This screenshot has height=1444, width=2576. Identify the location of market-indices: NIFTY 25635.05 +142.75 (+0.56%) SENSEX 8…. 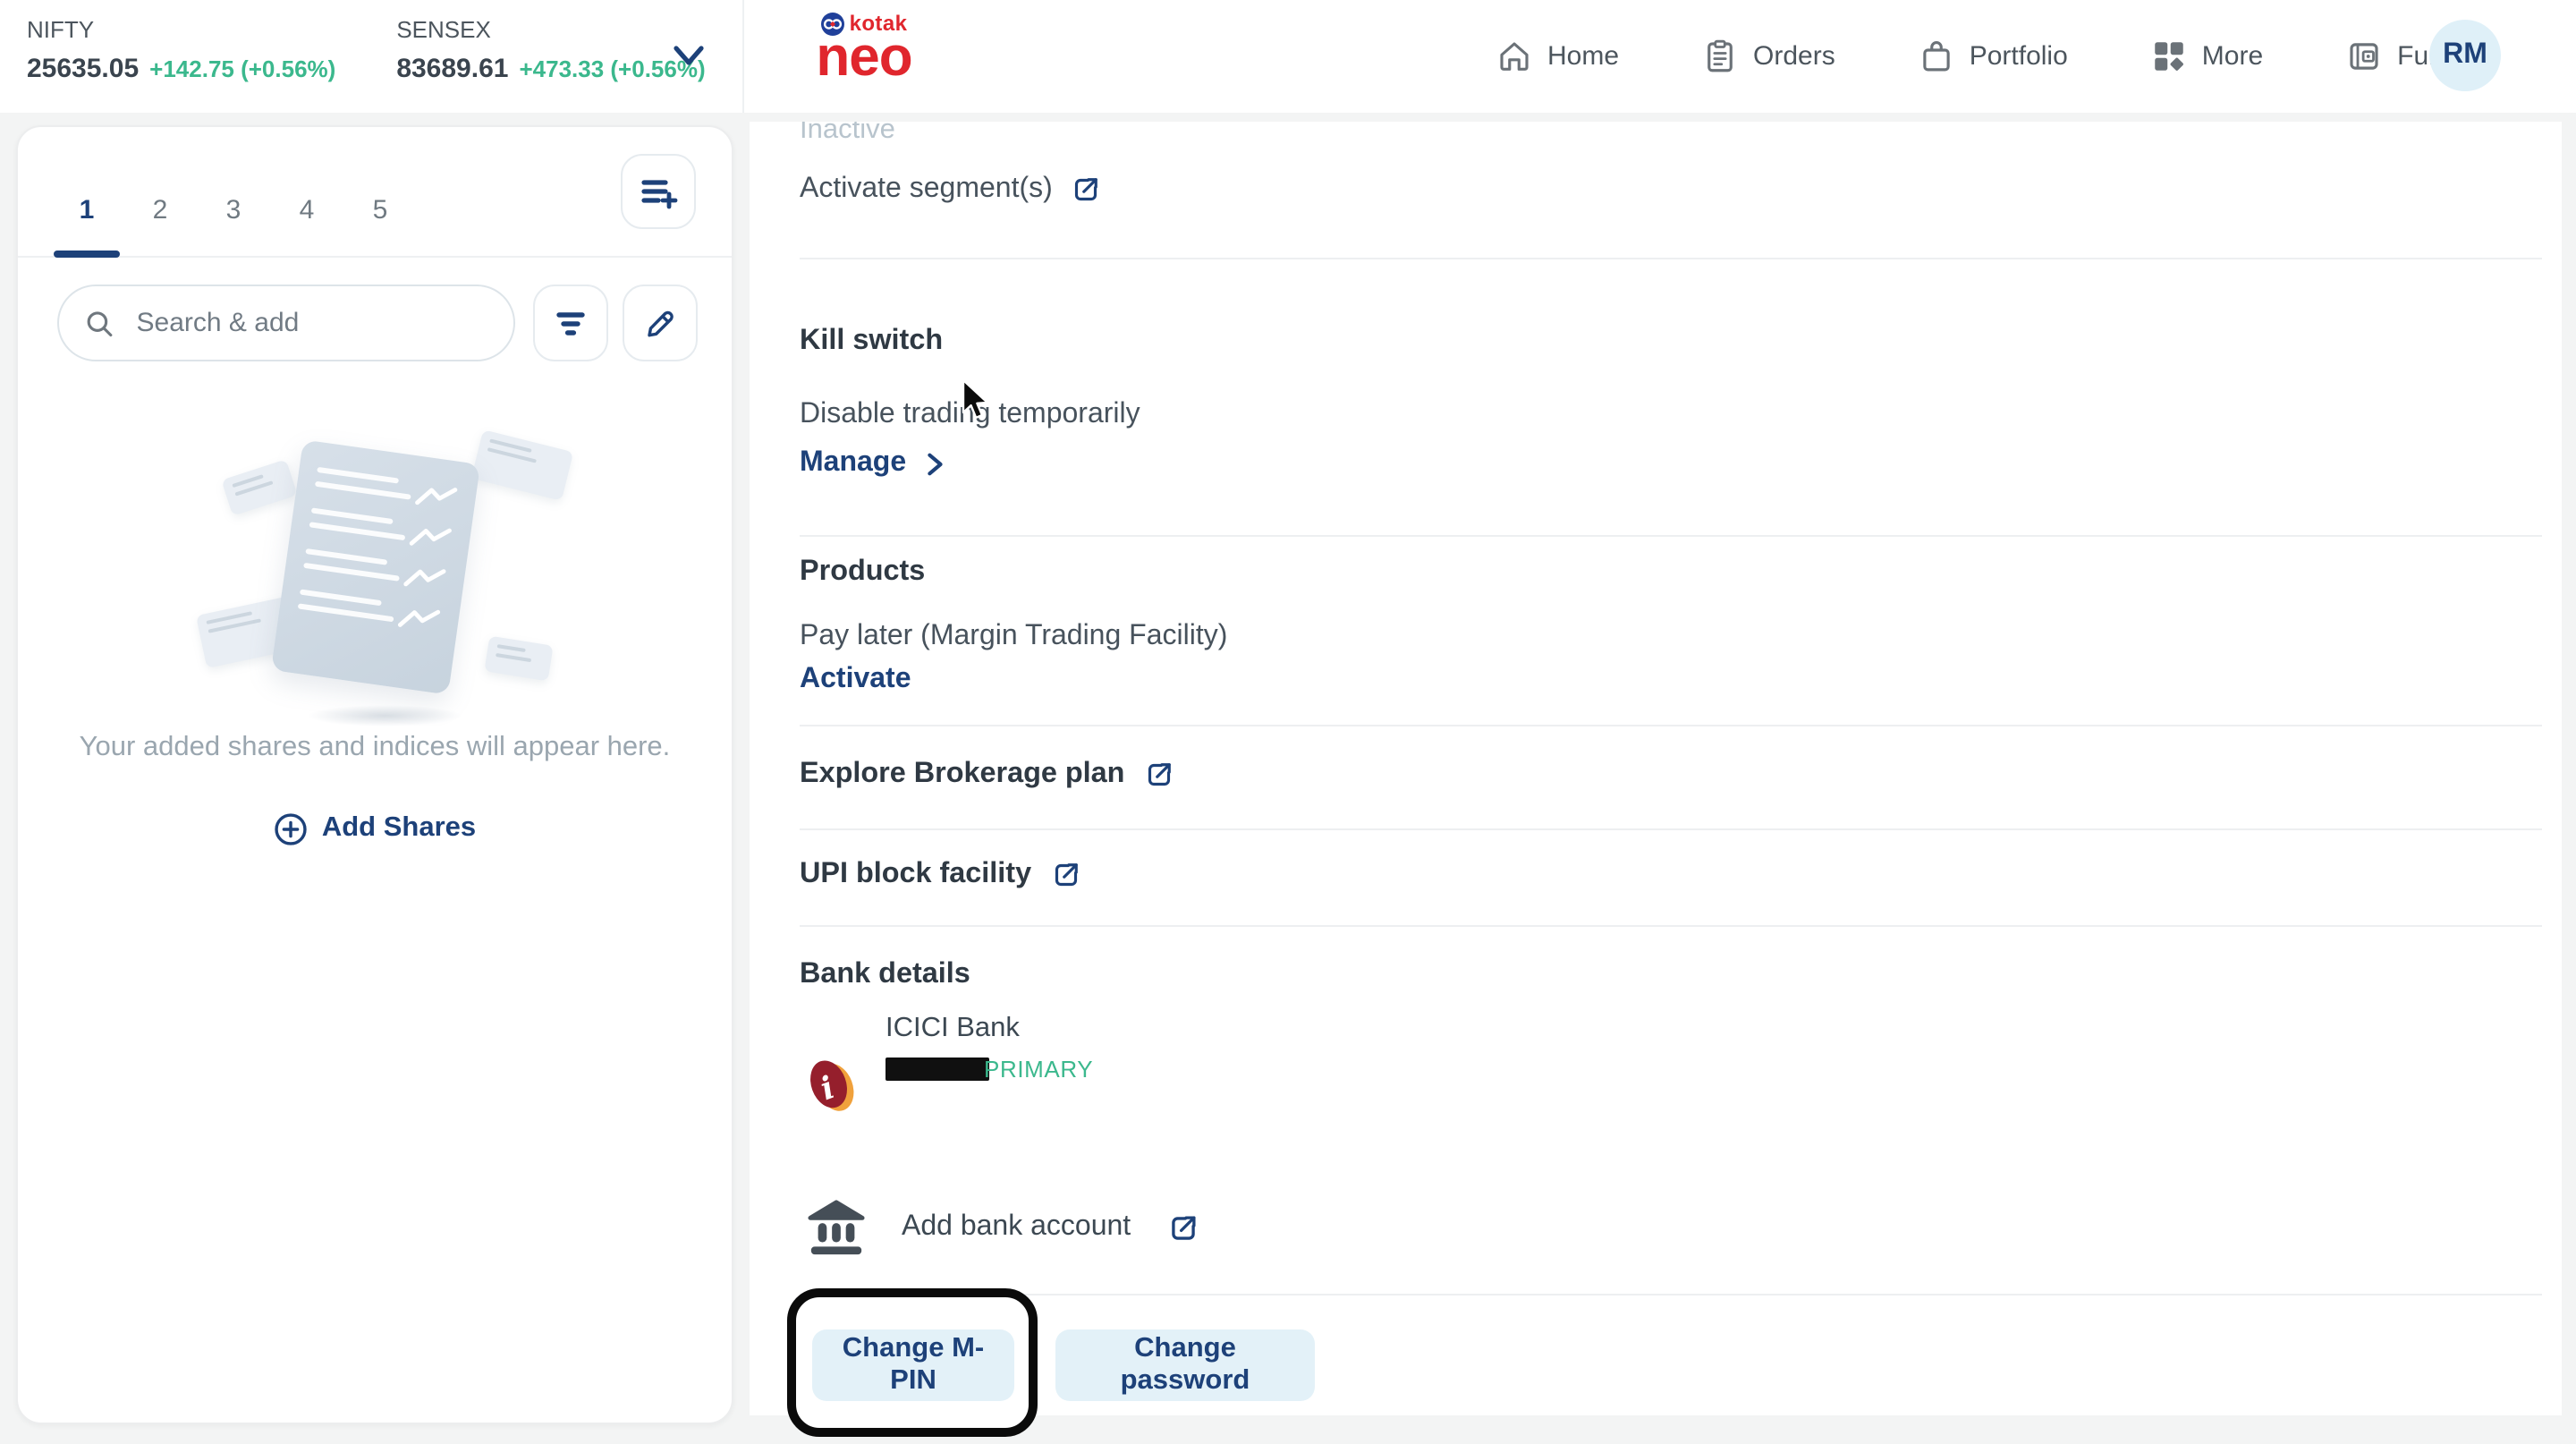
(397, 50).